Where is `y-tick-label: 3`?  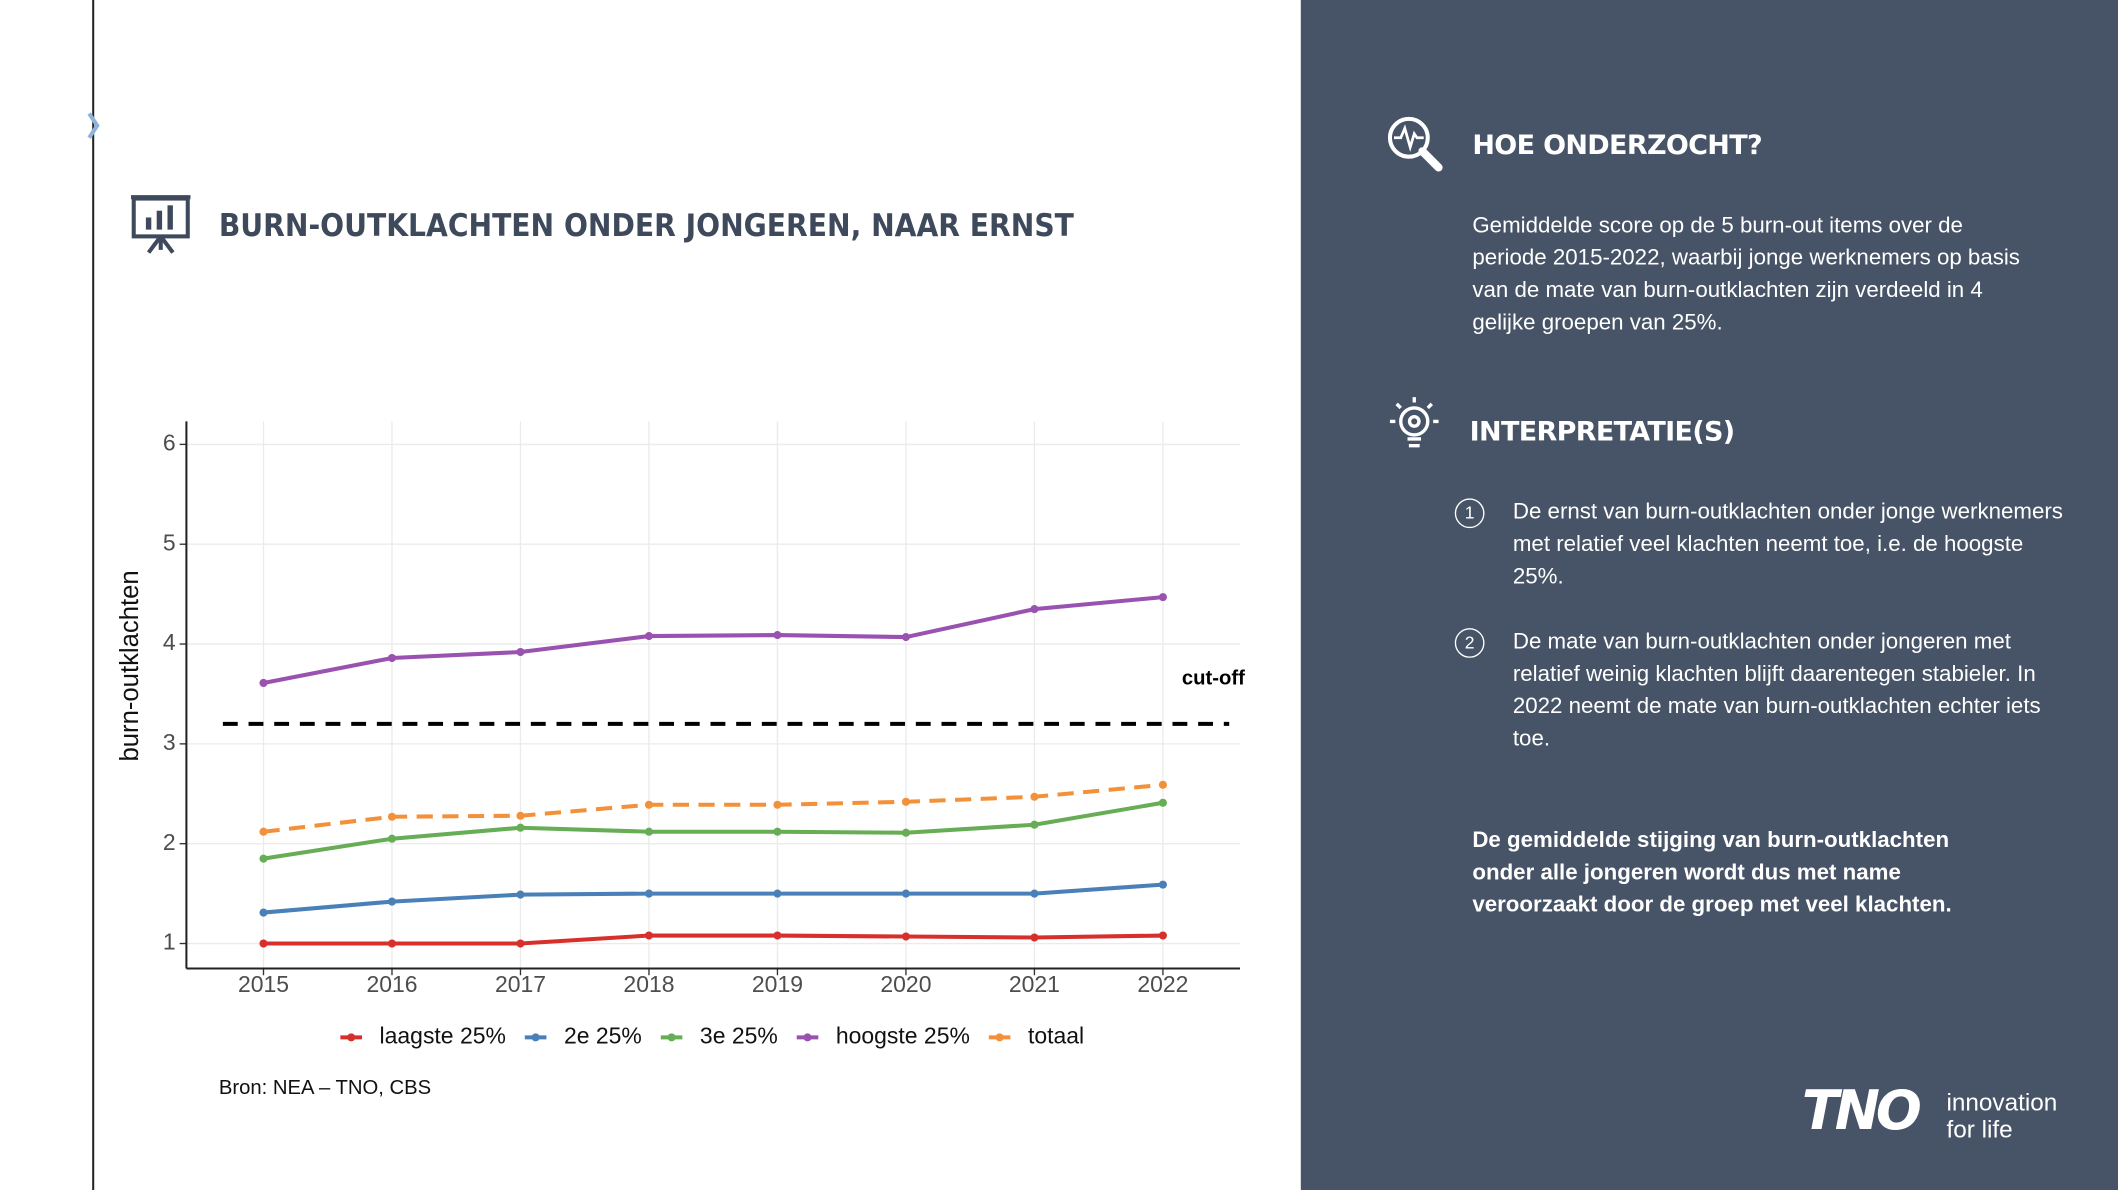 y-tick-label: 3 is located at coordinates (169, 742).